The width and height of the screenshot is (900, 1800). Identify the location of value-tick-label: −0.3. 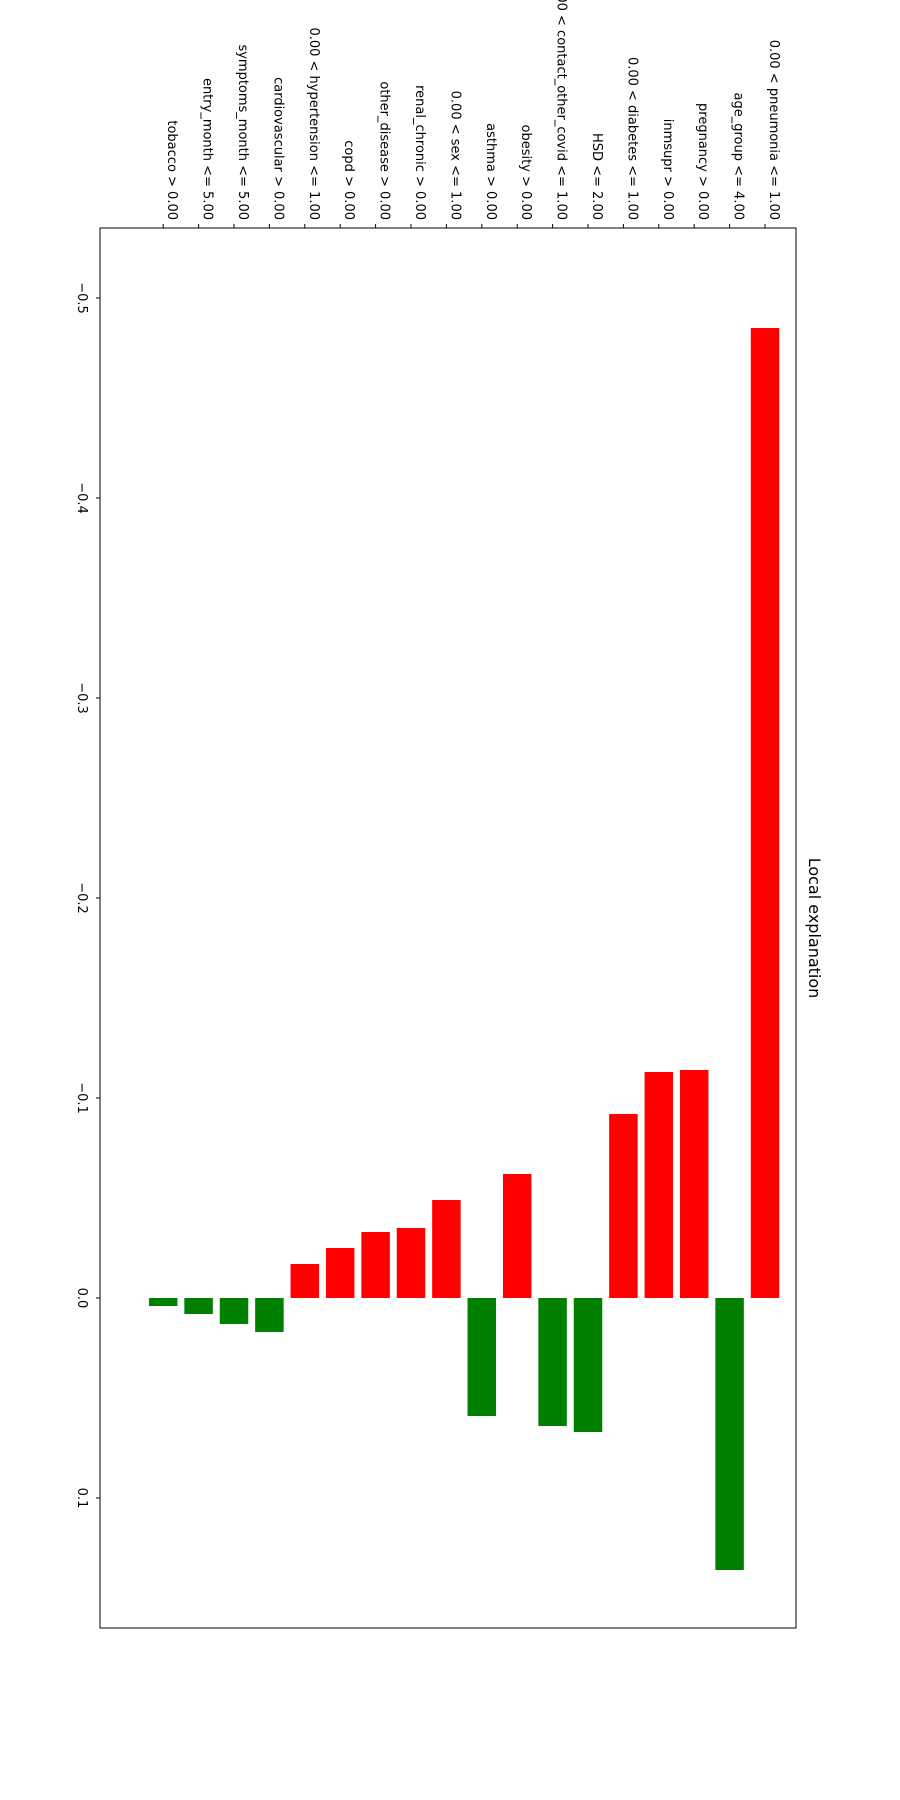
(81, 698).